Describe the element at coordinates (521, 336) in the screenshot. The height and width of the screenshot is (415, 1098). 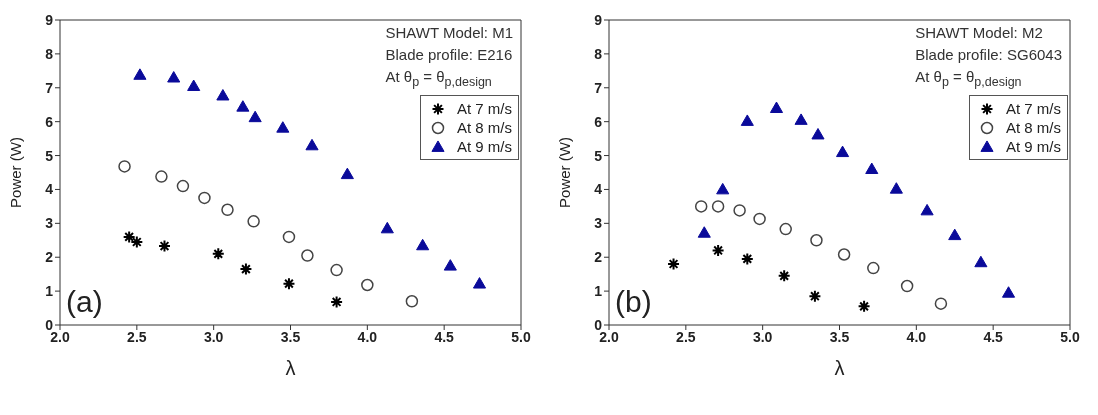
I see `x-tick-label: 5.0` at that location.